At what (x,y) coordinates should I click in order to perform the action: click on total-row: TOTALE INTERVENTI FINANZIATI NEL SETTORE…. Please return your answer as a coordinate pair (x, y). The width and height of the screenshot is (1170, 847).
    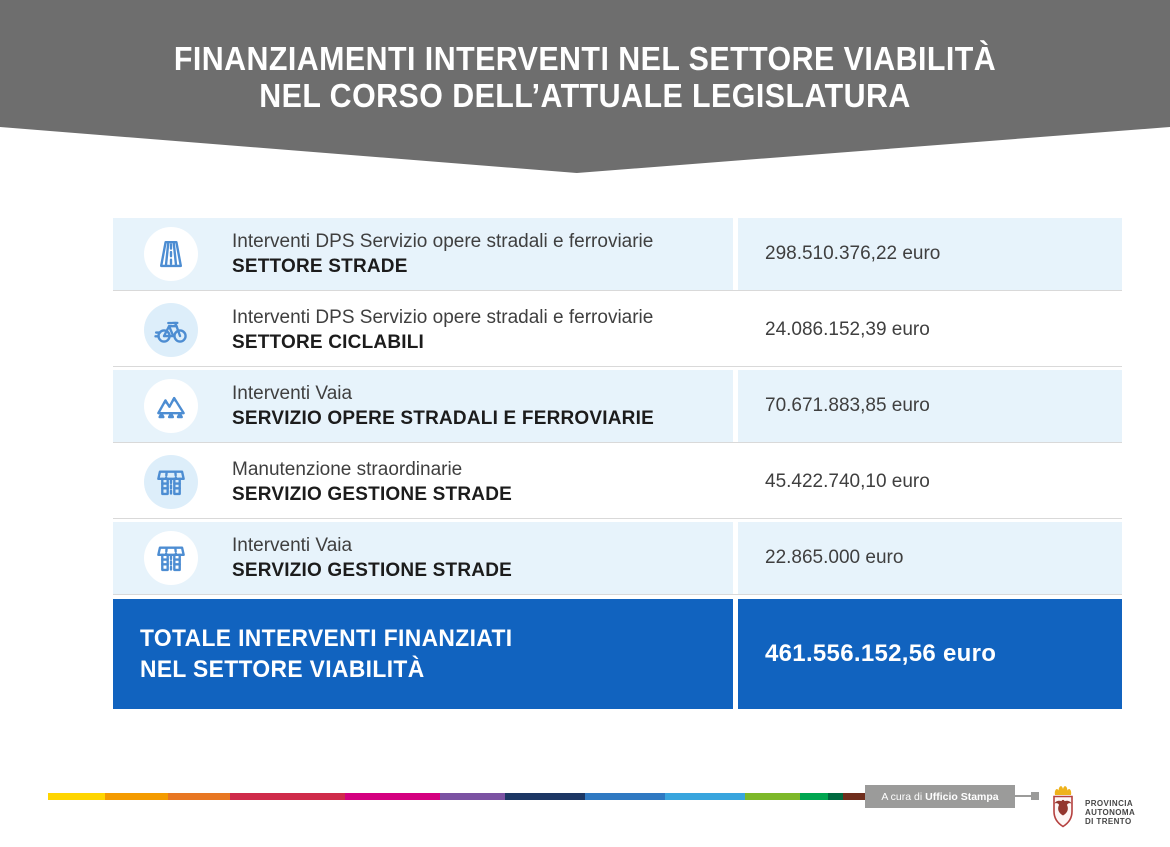
    Looking at the image, I should click on (617, 654).